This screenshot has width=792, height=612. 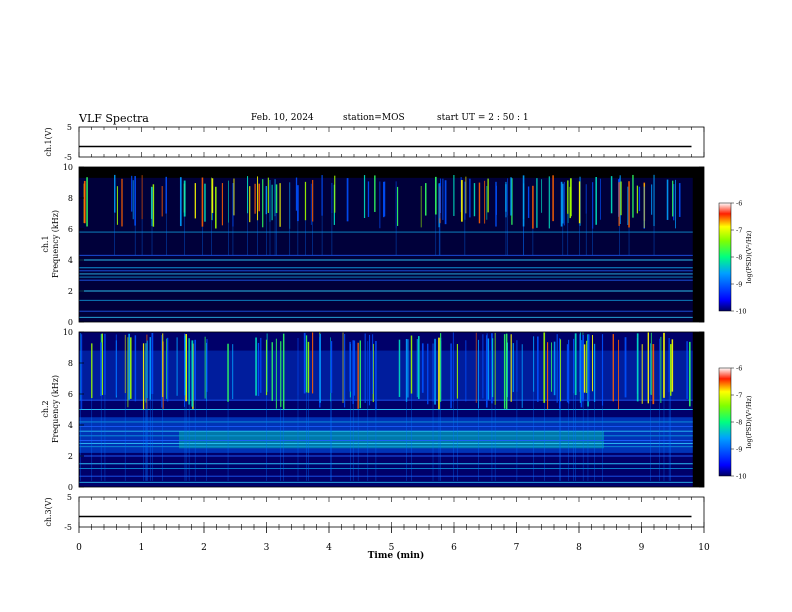 What do you see at coordinates (45, 243) in the screenshot?
I see `ch1-channel-label: ch.1` at bounding box center [45, 243].